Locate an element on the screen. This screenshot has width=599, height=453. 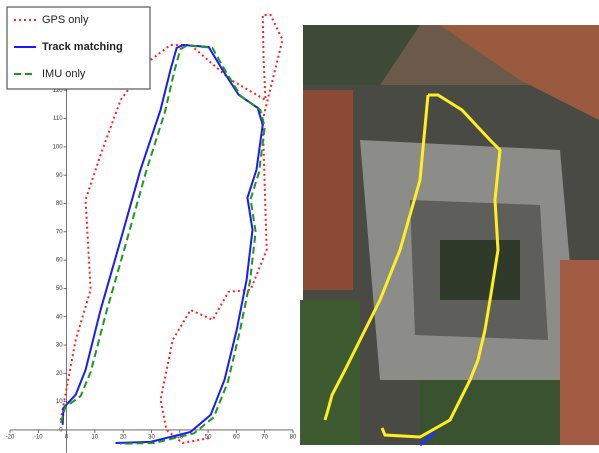
x-tick-label: 60 is located at coordinates (236, 438).